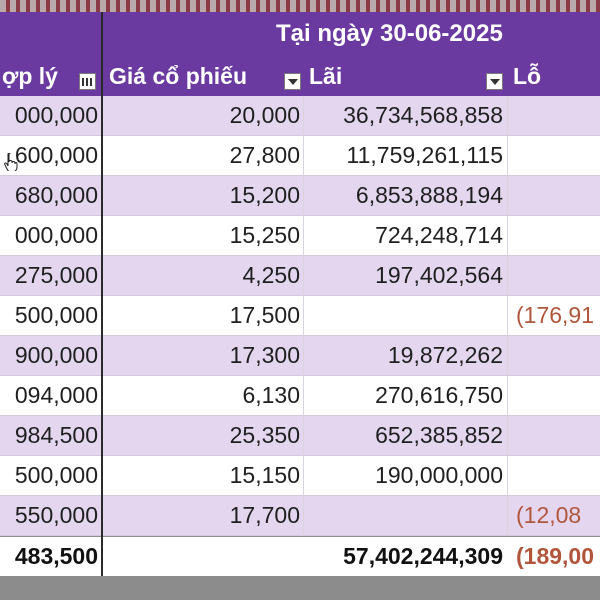  Describe the element at coordinates (271, 275) in the screenshot. I see `share-price-cell: 4,250` at that location.